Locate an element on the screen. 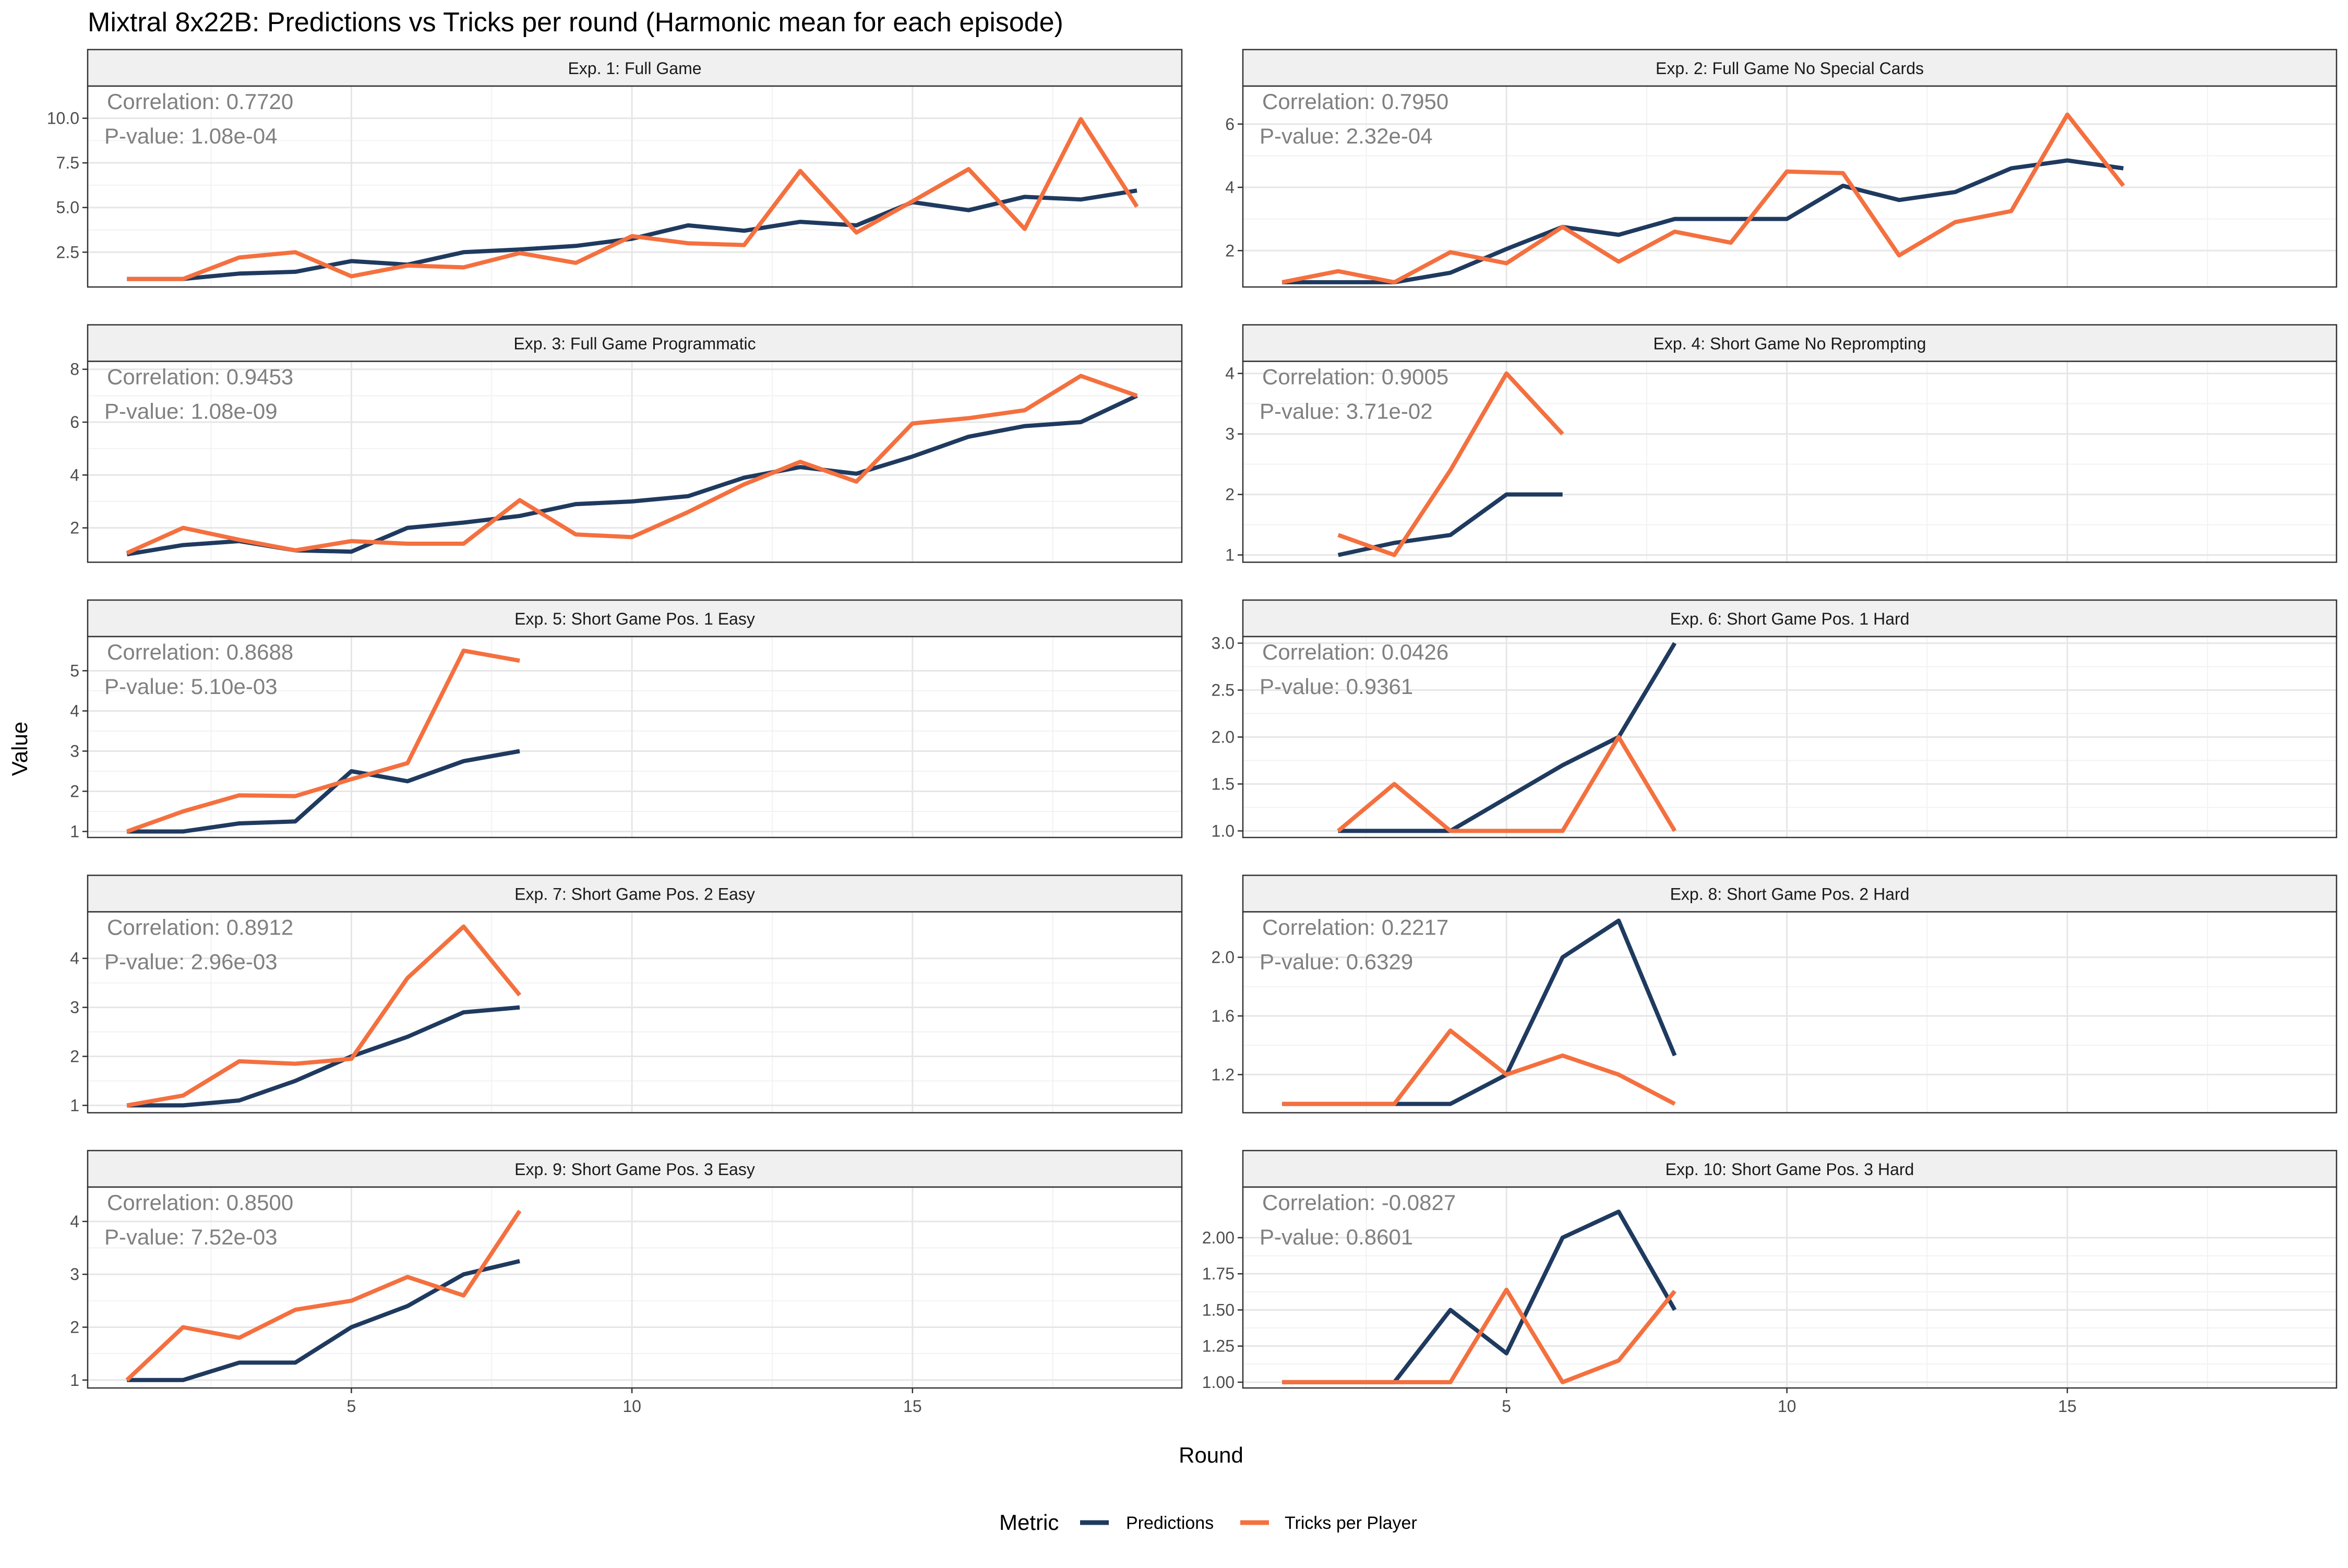 Image resolution: width=2348 pixels, height=1568 pixels. facet-2-grid is located at coordinates (1790, 186).